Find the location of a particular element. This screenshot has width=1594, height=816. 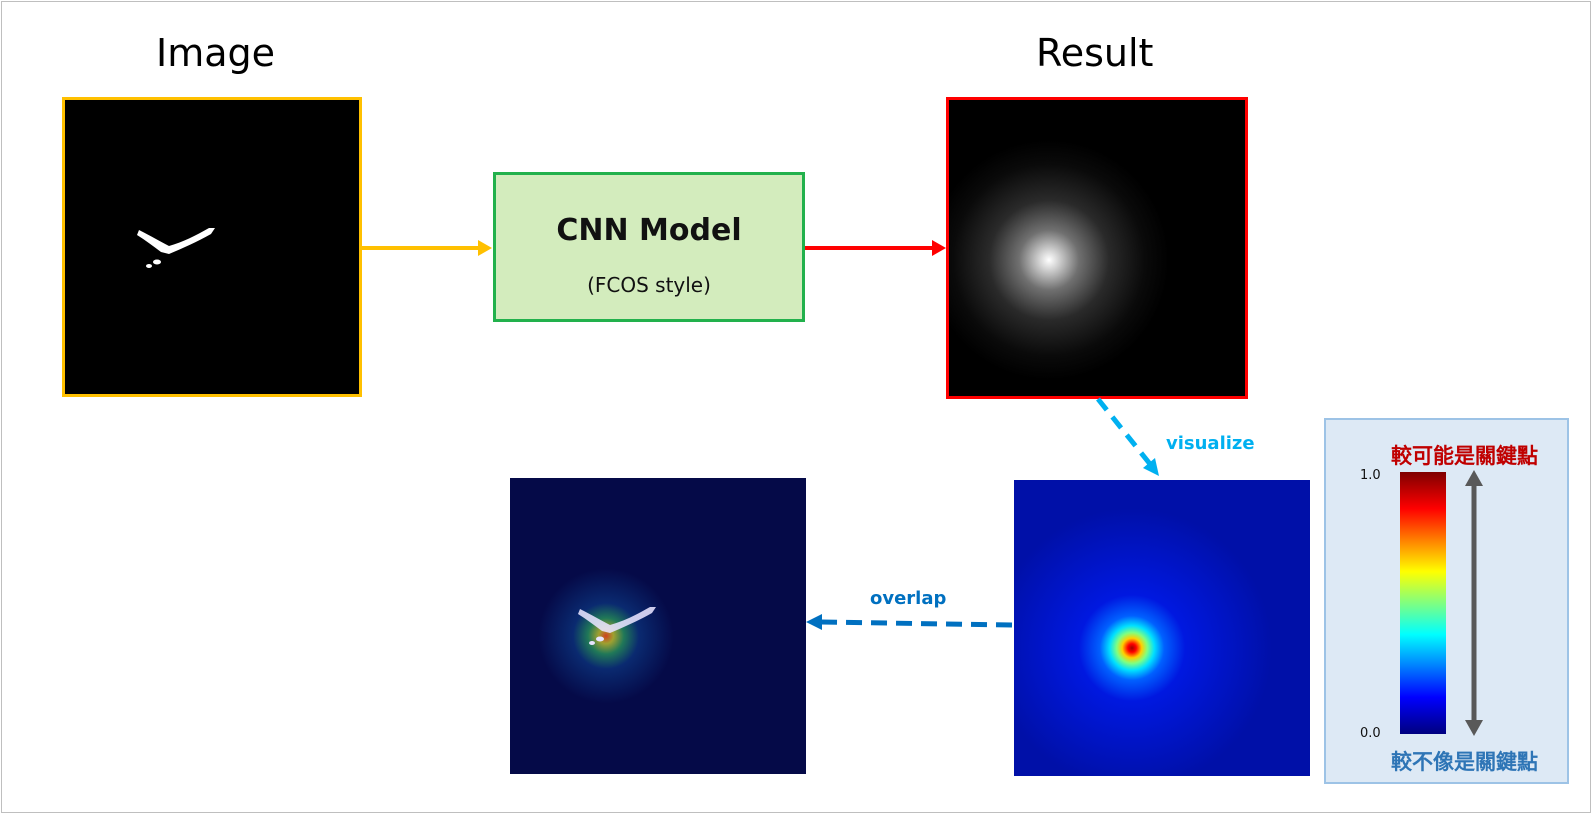

input-bird-mask is located at coordinates (176, 248).